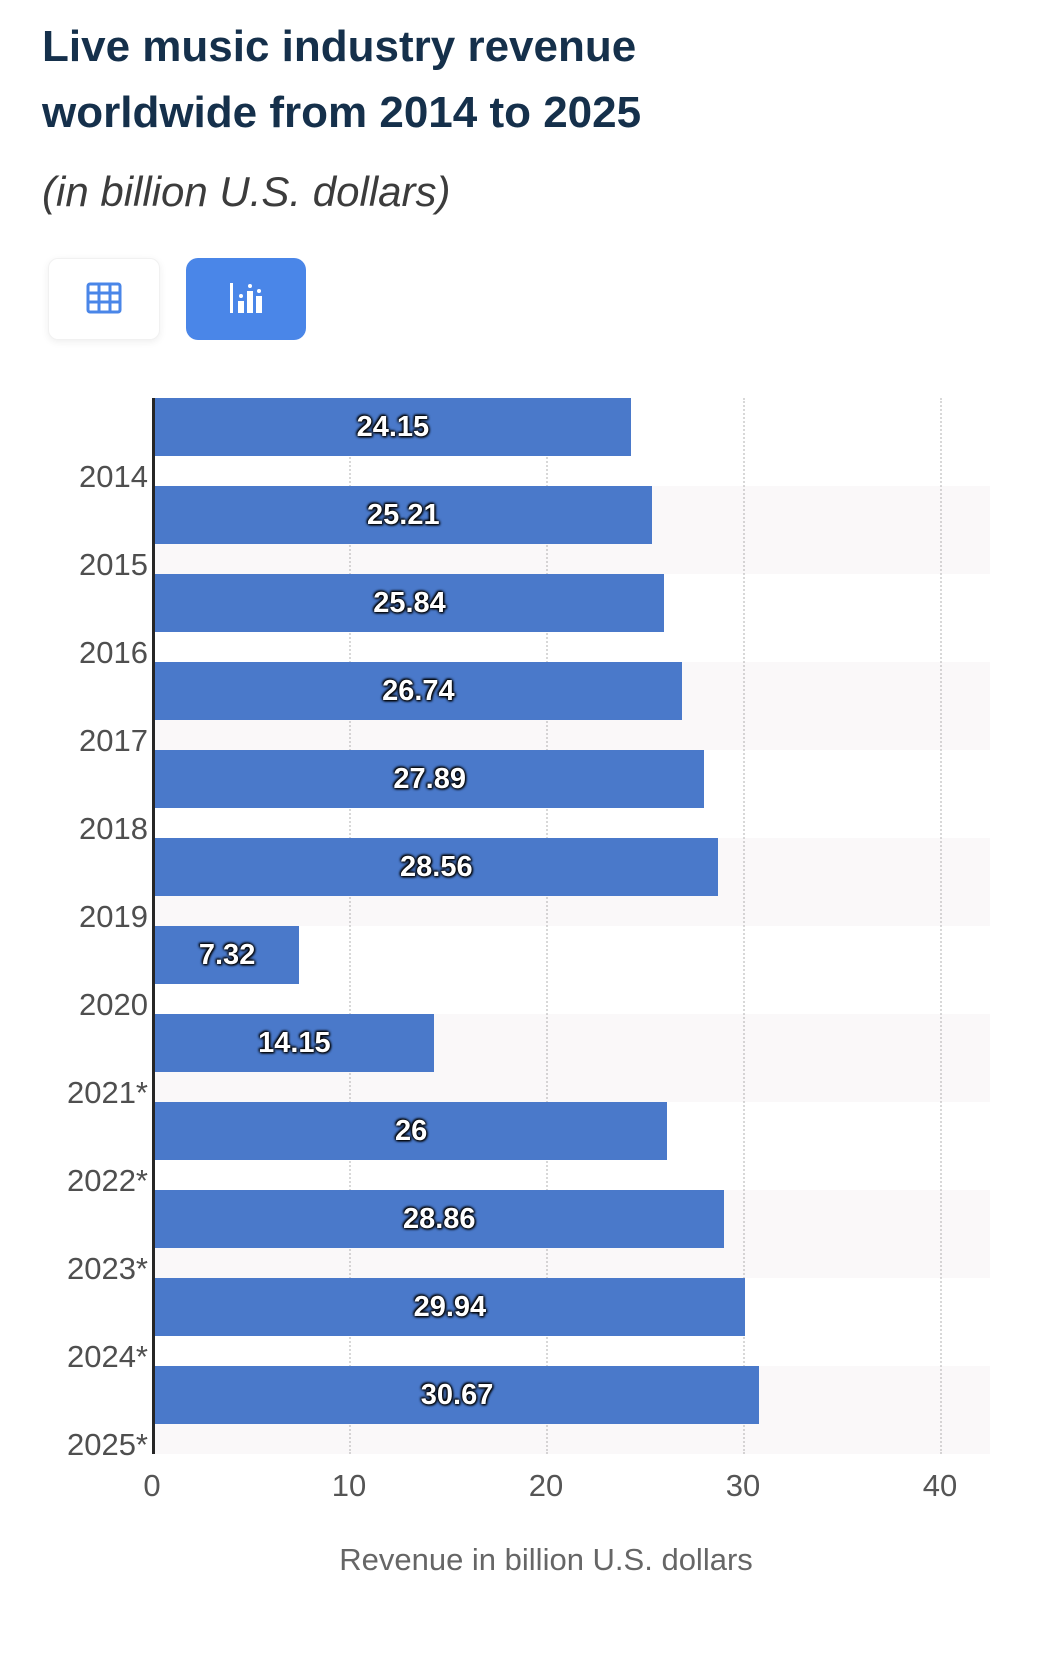 The width and height of the screenshot is (1047, 1668). I want to click on bar-band: 25.84, so click(571, 618).